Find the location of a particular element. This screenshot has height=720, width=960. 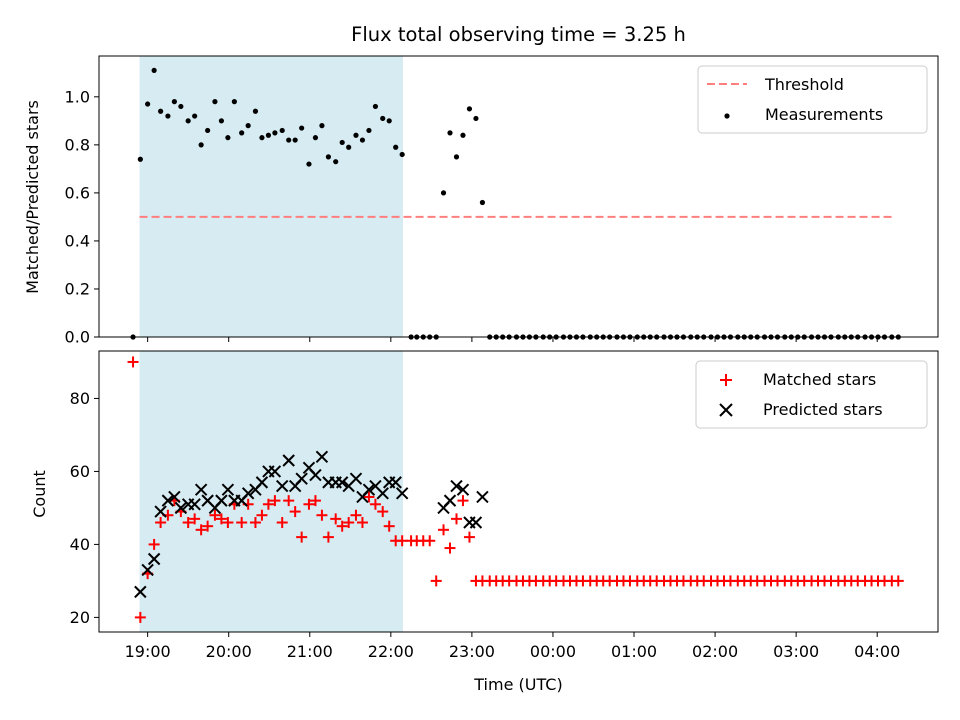

x-tick-label: 02:00 is located at coordinates (715, 651).